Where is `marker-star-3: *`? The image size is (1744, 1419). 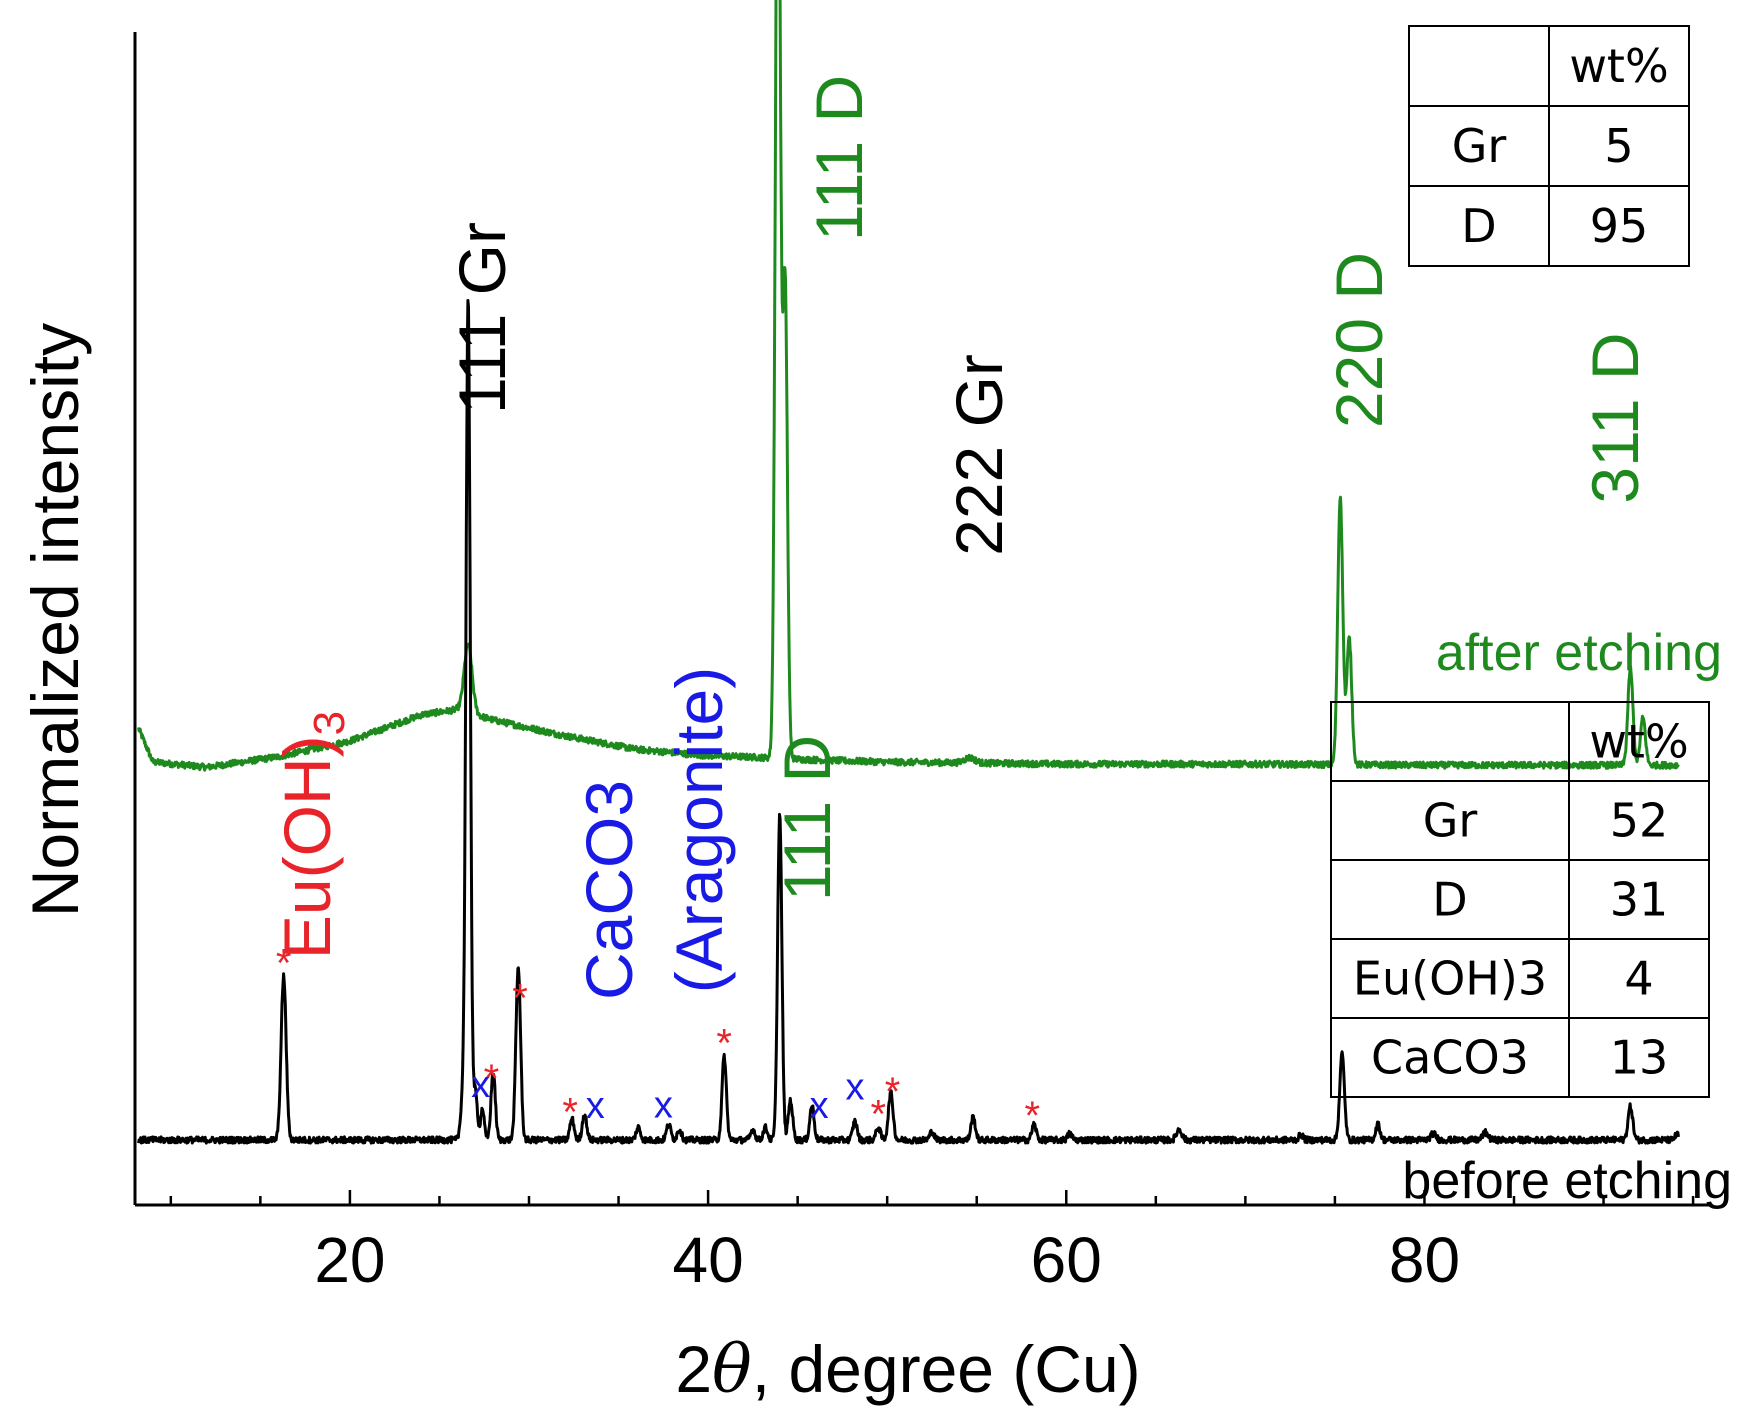 marker-star-3: * is located at coordinates (570, 1112).